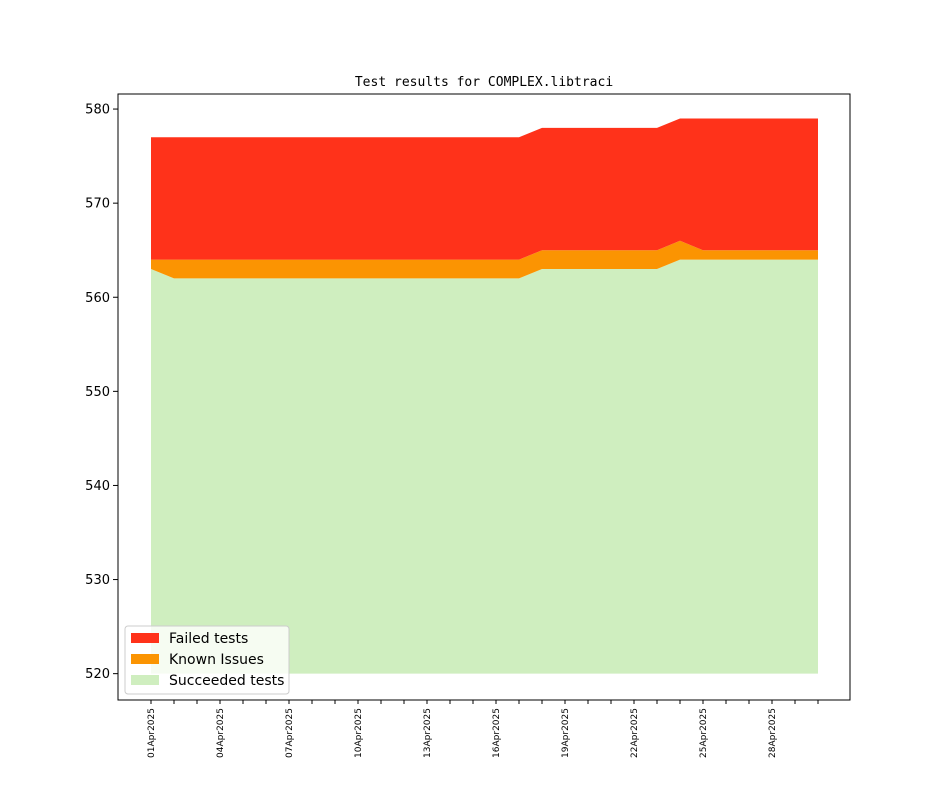 The image size is (944, 787). I want to click on area-failed-tests, so click(484, 189).